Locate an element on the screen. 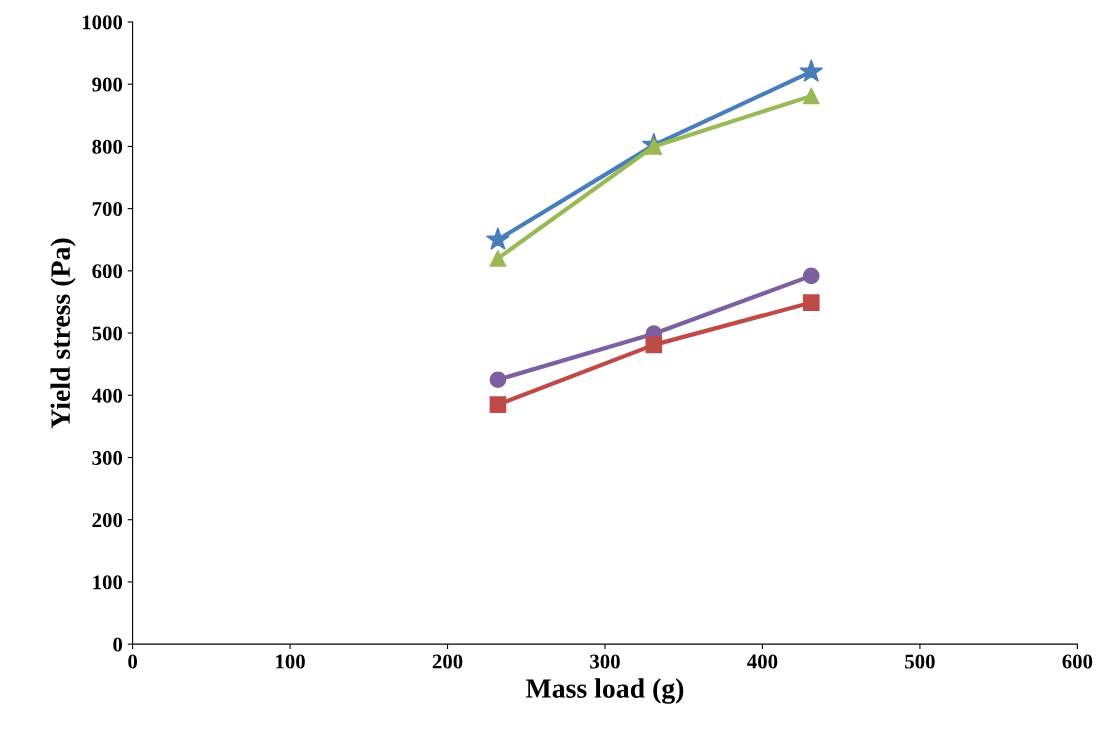  y-tick-label: 800 is located at coordinates (107, 146).